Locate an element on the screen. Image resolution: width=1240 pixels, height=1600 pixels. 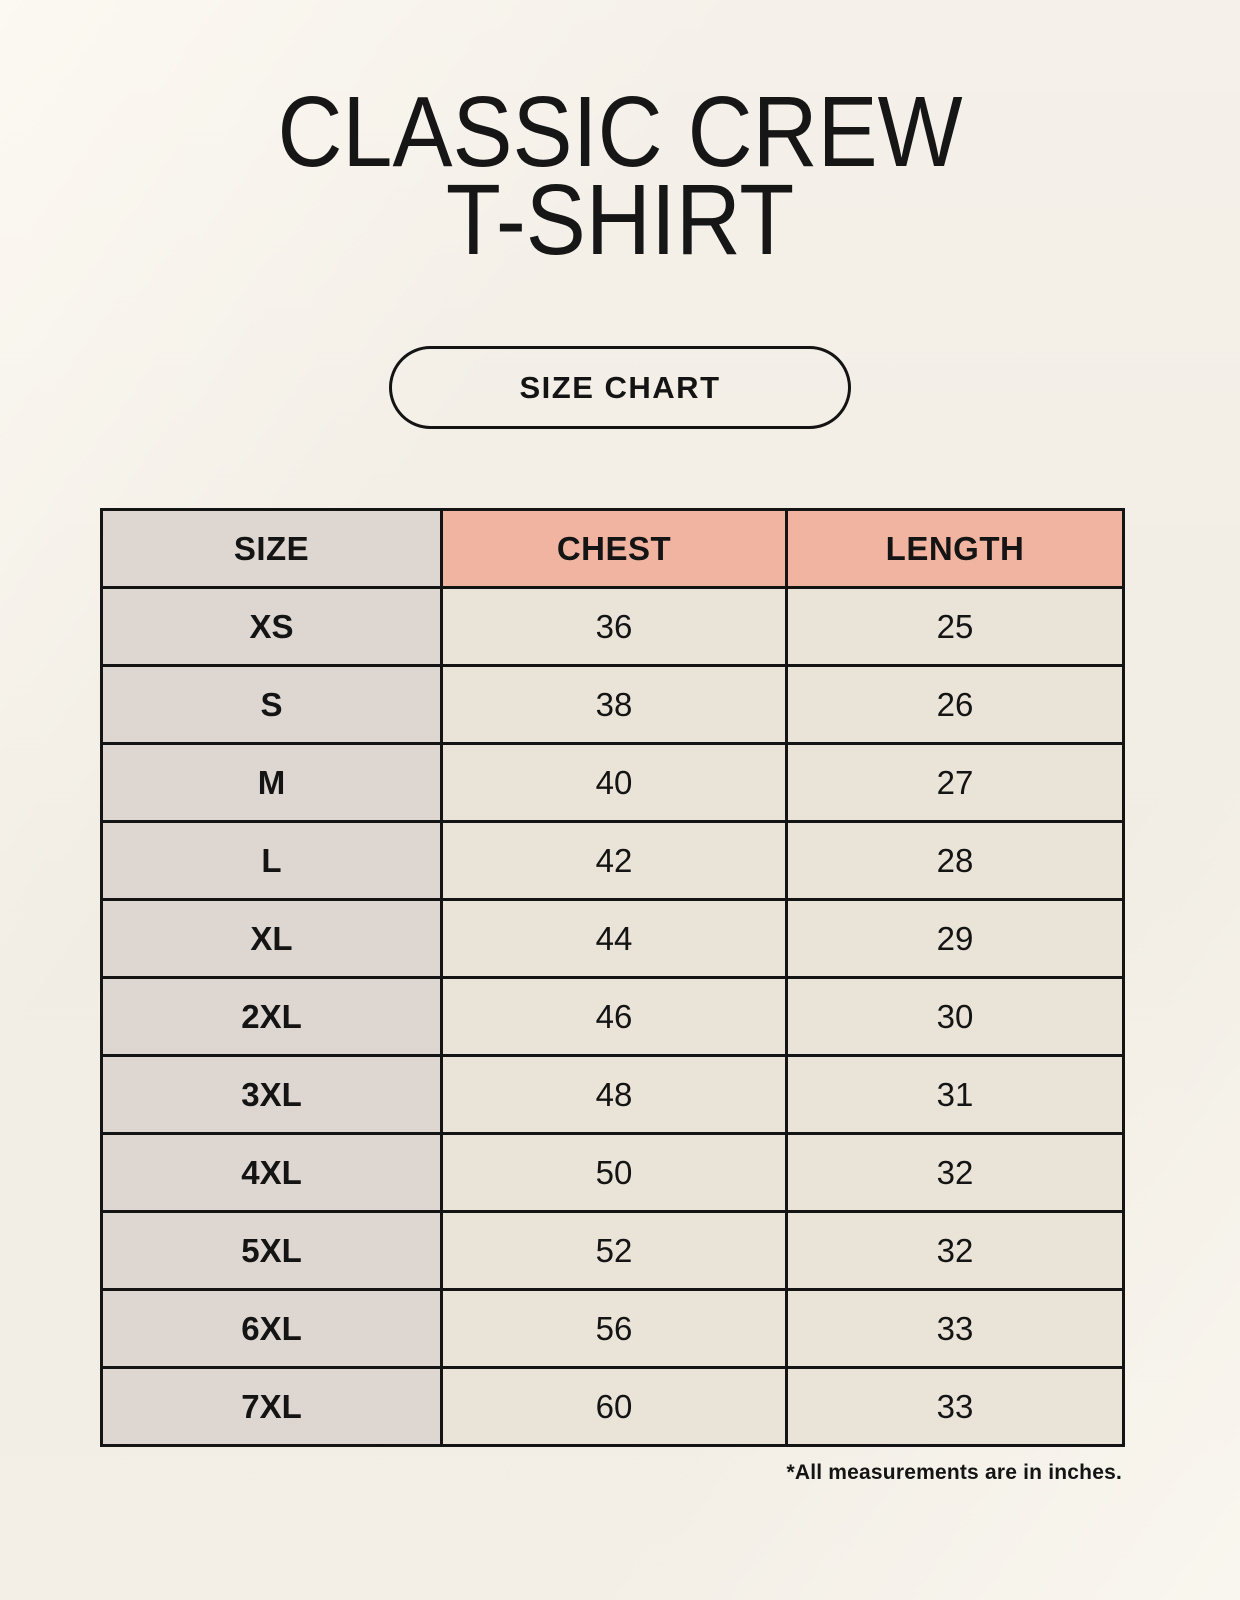
chest-cell: 36 is located at coordinates (614, 626).